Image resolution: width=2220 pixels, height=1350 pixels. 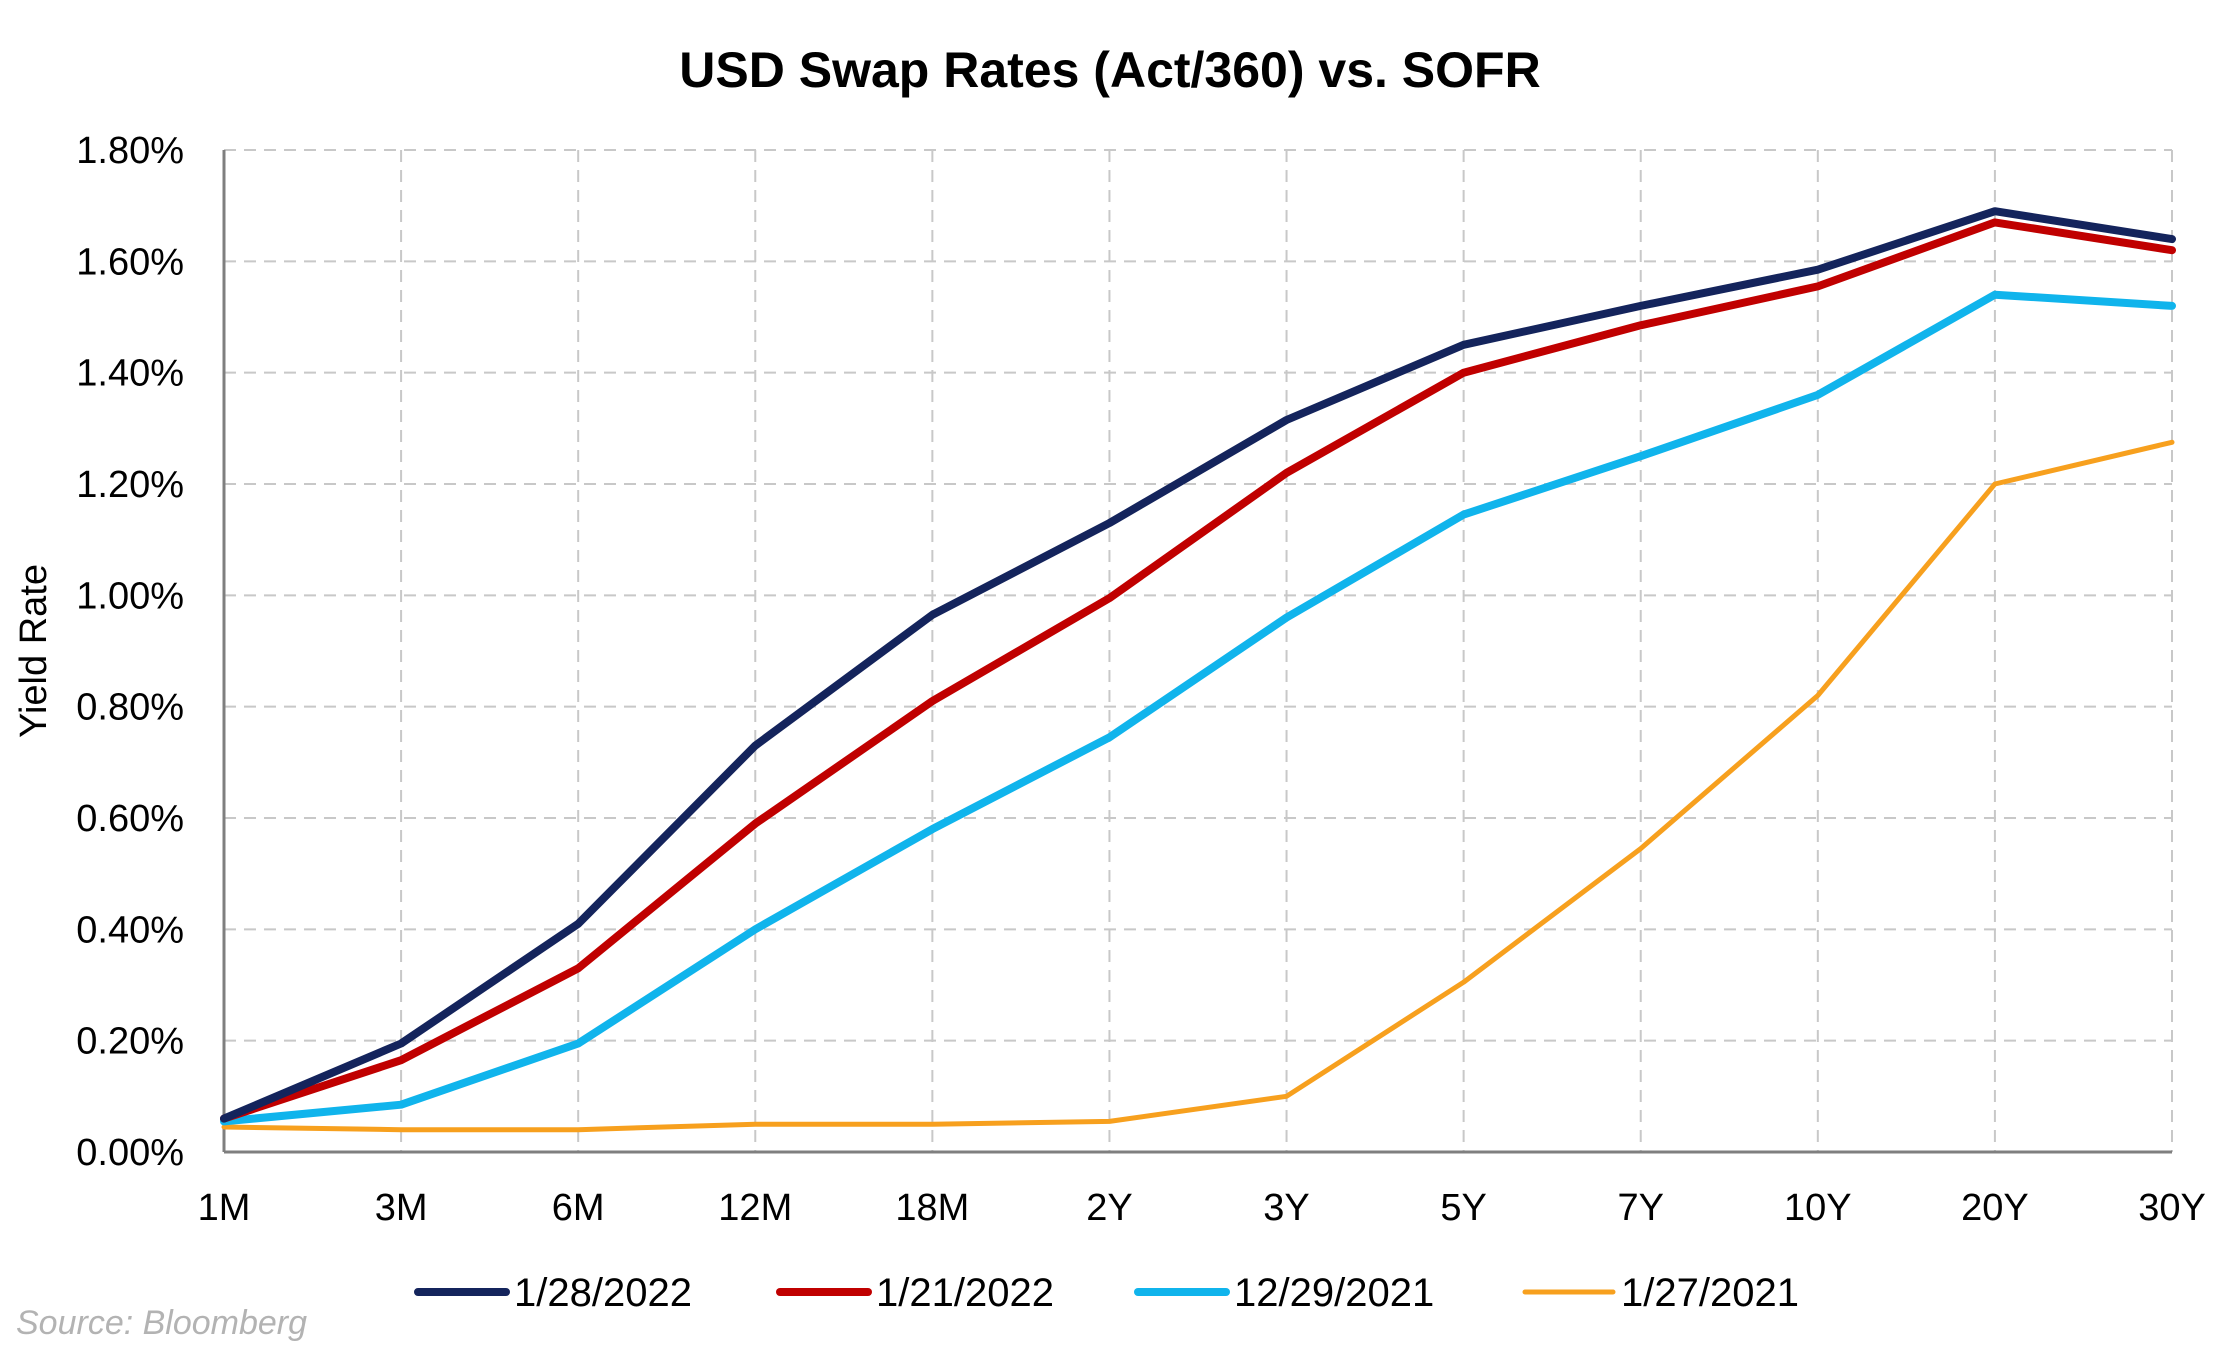 What do you see at coordinates (130, 819) in the screenshot?
I see `y-tick-label: 0.60%` at bounding box center [130, 819].